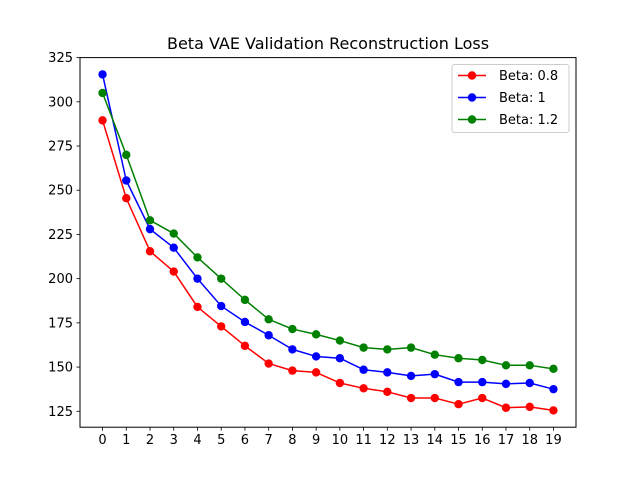  Describe the element at coordinates (60, 368) in the screenshot. I see `y-tick-label: 150` at that location.